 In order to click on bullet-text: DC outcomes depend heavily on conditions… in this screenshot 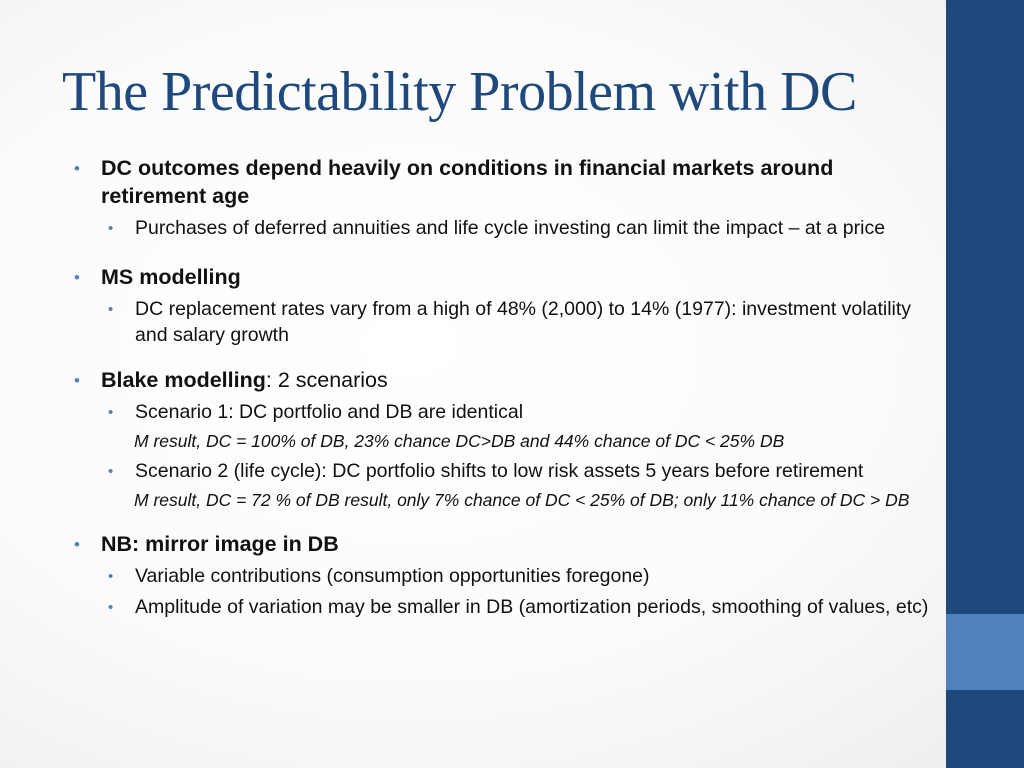, I will do `click(467, 182)`.